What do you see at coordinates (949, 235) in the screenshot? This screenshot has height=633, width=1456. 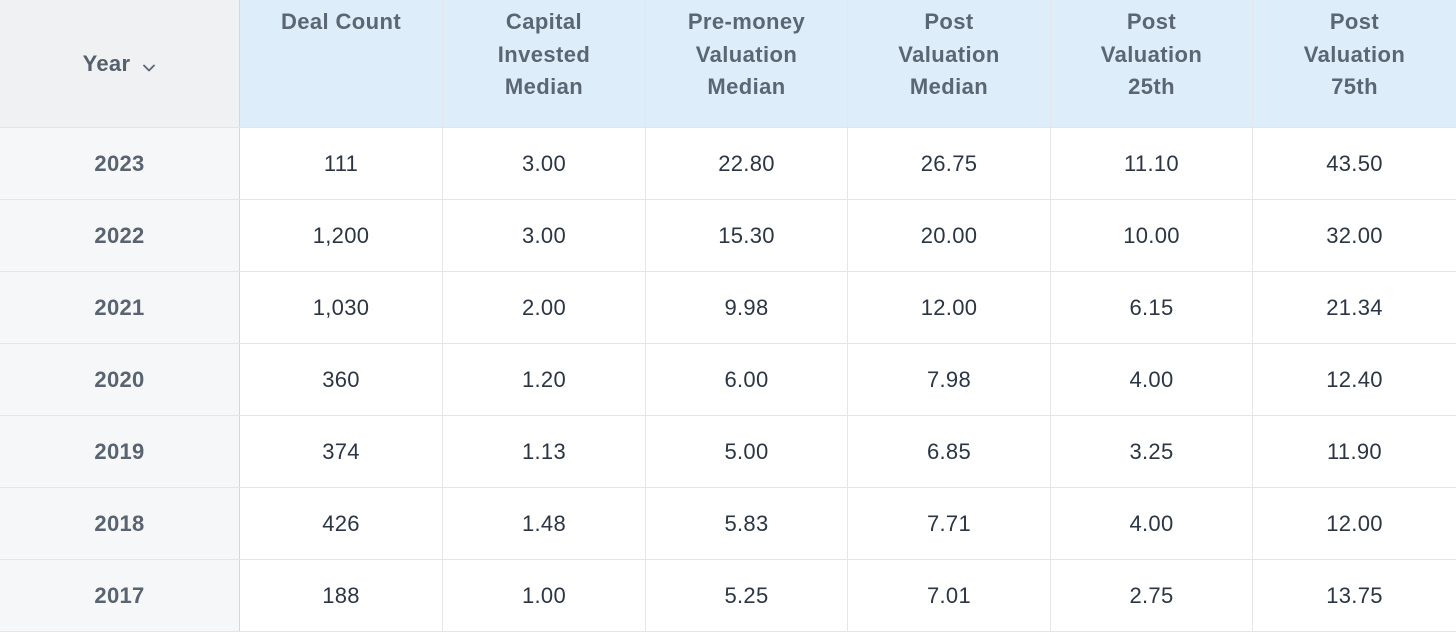 I see `post-valuation-median-cell: 20.00` at bounding box center [949, 235].